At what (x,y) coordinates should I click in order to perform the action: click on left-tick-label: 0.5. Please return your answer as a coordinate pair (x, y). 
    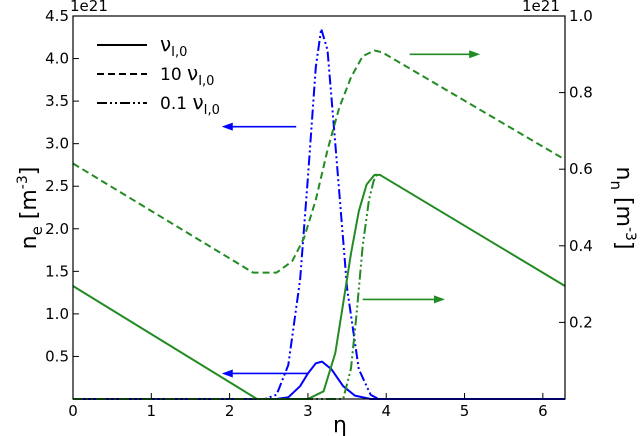
    Looking at the image, I should click on (57, 356).